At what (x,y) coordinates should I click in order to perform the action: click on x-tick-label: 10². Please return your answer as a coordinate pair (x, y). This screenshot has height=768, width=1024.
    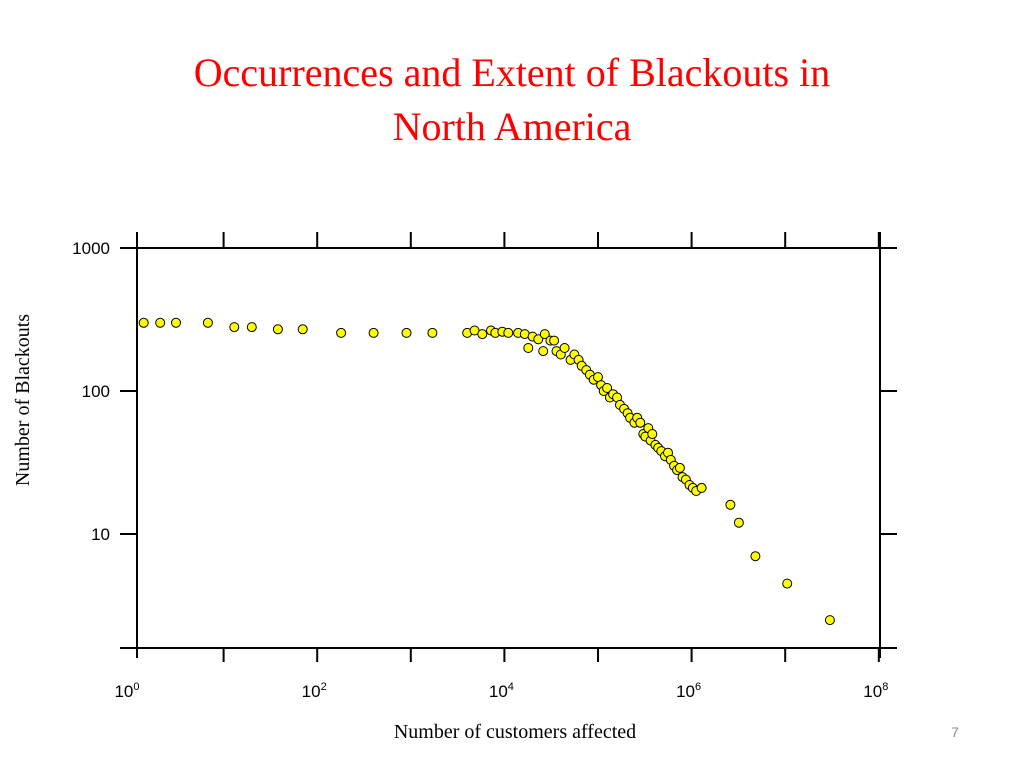
    Looking at the image, I should click on (314, 691).